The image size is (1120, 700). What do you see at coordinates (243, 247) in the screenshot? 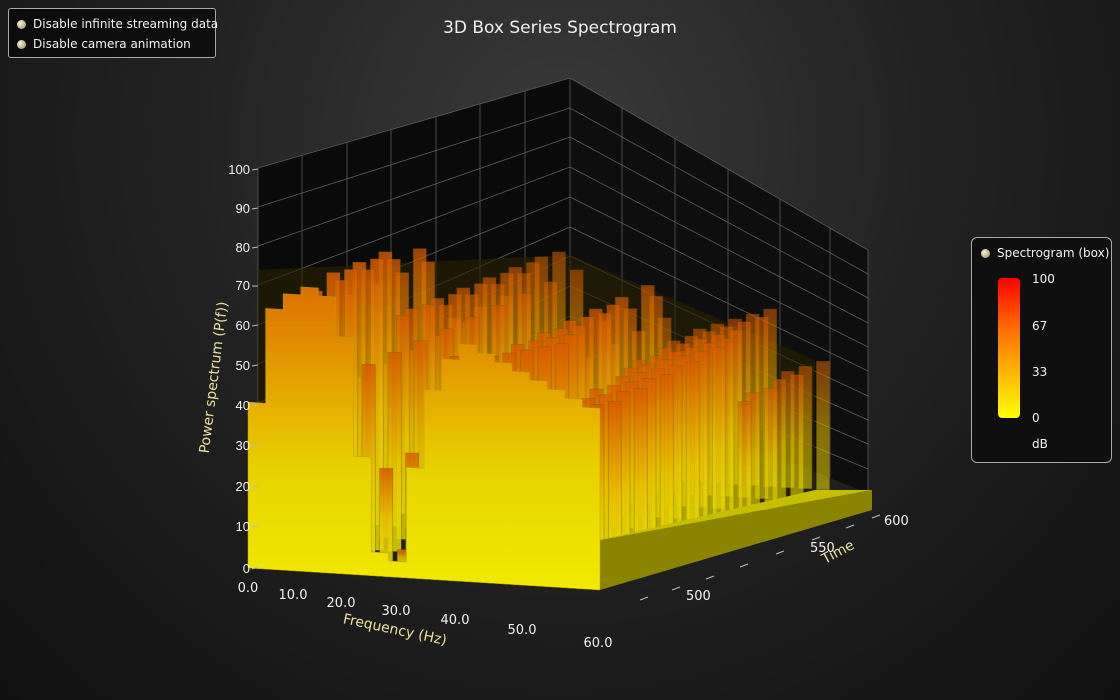
I see `y-tick-label: 80` at bounding box center [243, 247].